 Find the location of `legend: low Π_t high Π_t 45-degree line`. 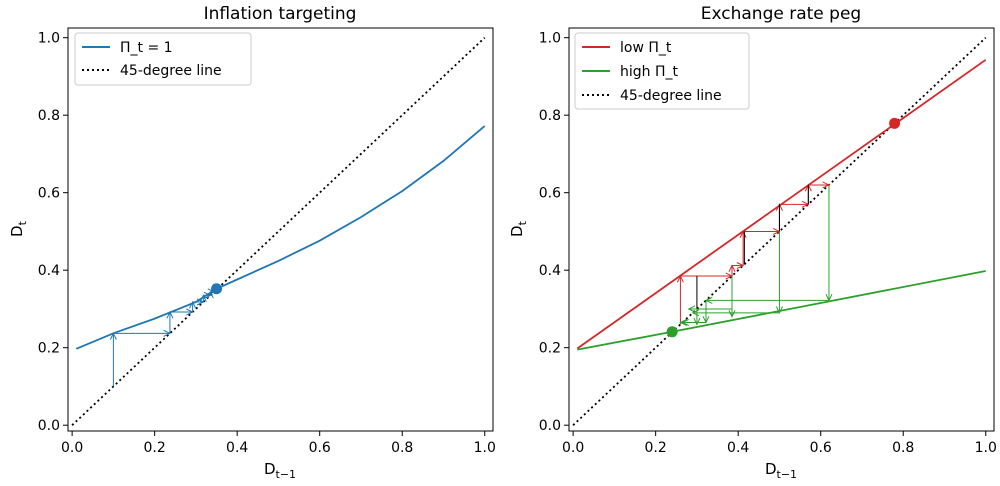

legend: low Π_t high Π_t 45-degree line is located at coordinates (662, 71).